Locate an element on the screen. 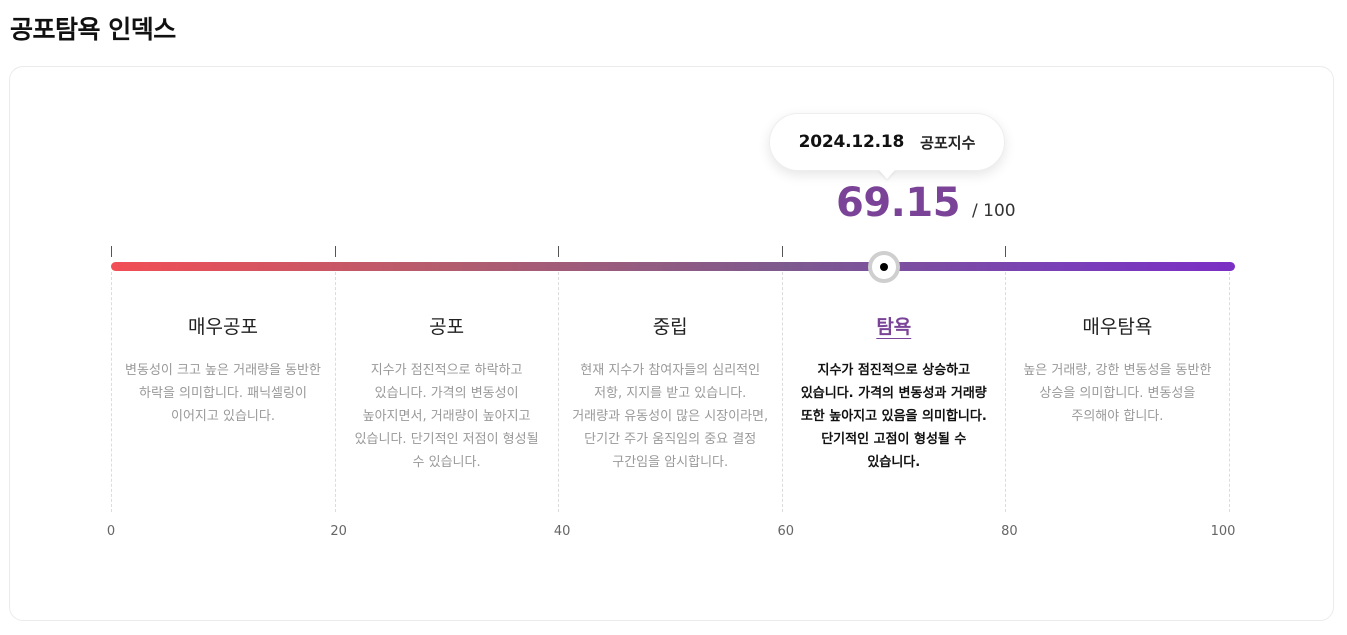  zone-label: 공포 is located at coordinates (447, 327).